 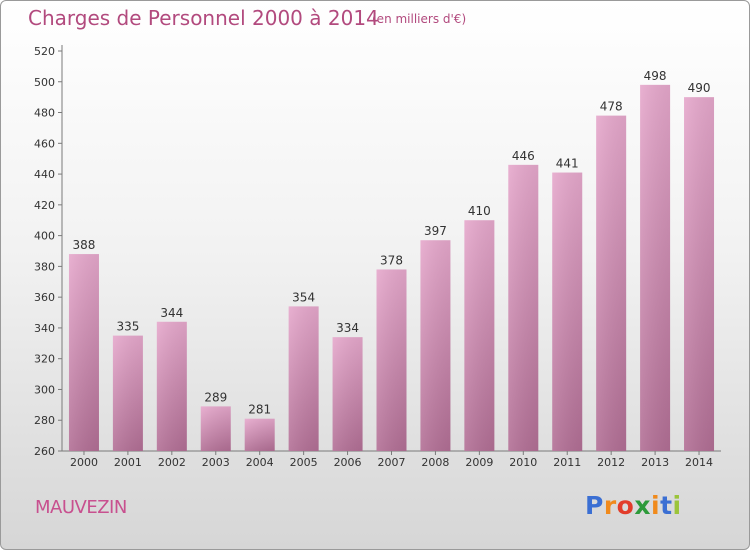 I want to click on y-tick-label: 340, so click(x=44, y=328).